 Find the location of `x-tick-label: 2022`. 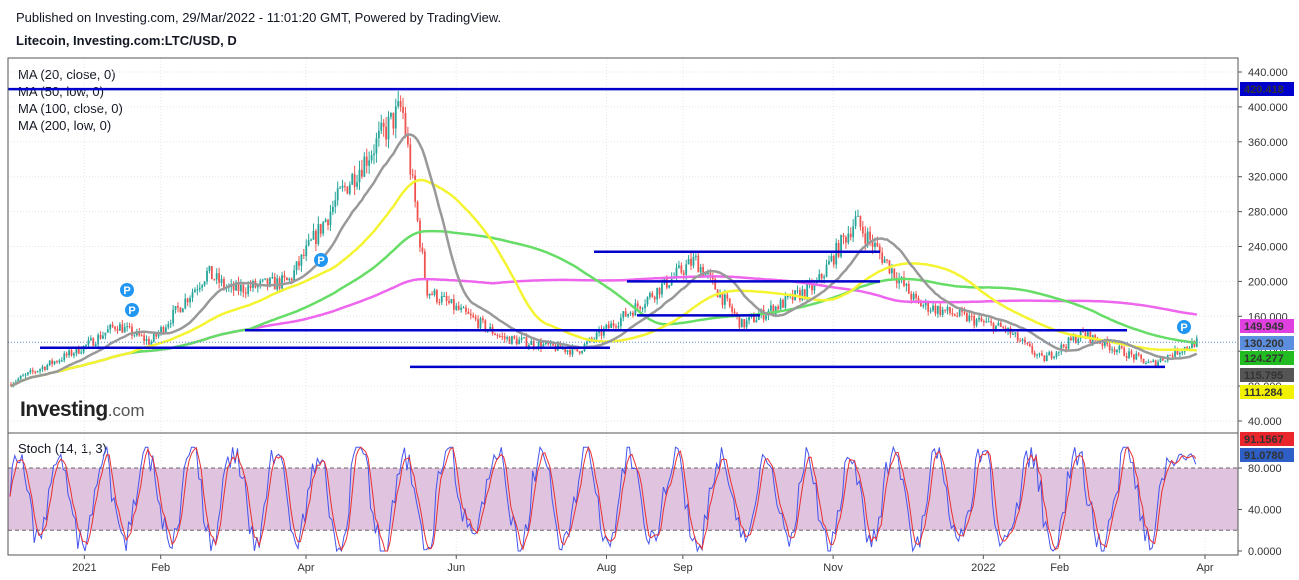

x-tick-label: 2022 is located at coordinates (983, 568).